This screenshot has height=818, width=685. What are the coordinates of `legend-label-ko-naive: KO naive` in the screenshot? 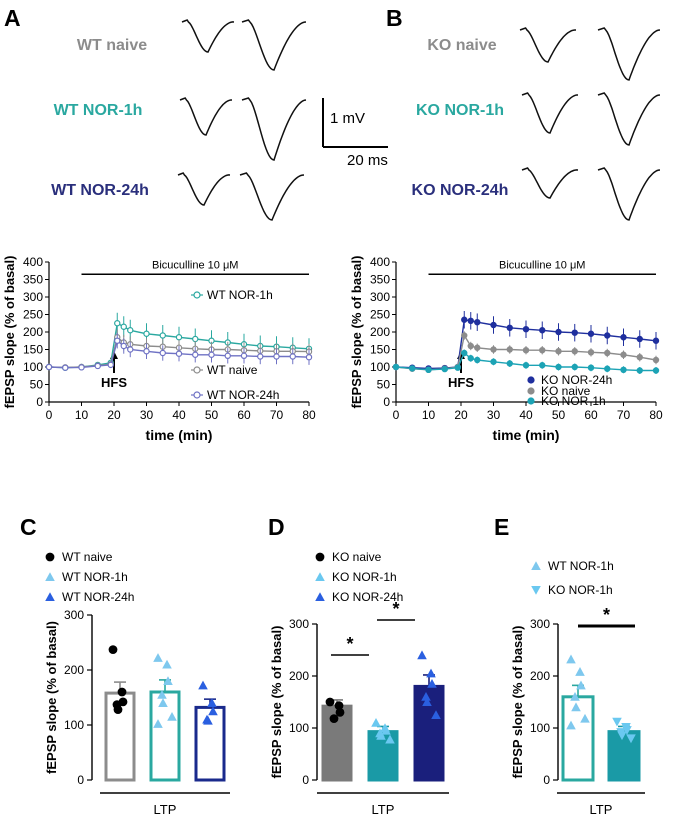 It's located at (357, 557).